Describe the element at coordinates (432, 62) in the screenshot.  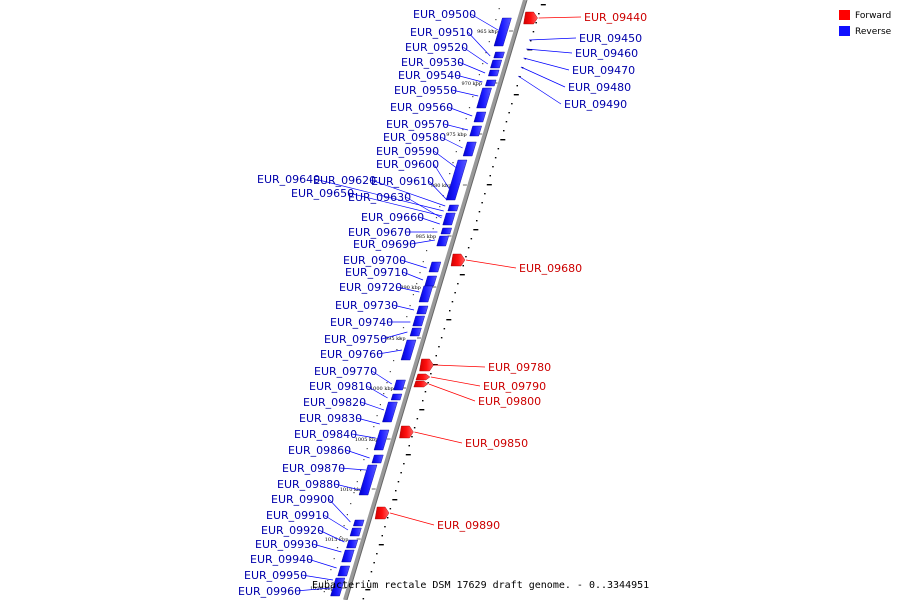
I see `reverse-gene-label: EUR_09530` at that location.